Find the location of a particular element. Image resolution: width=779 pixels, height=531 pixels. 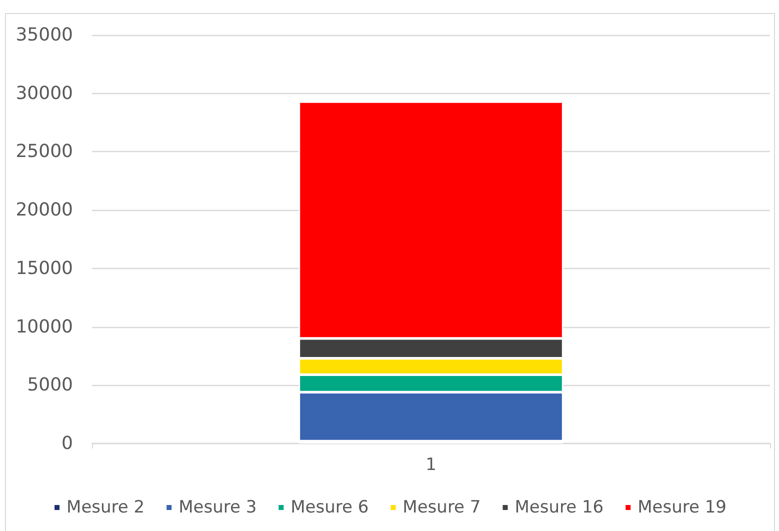

y-tick-label: 25000 is located at coordinates (44, 151).